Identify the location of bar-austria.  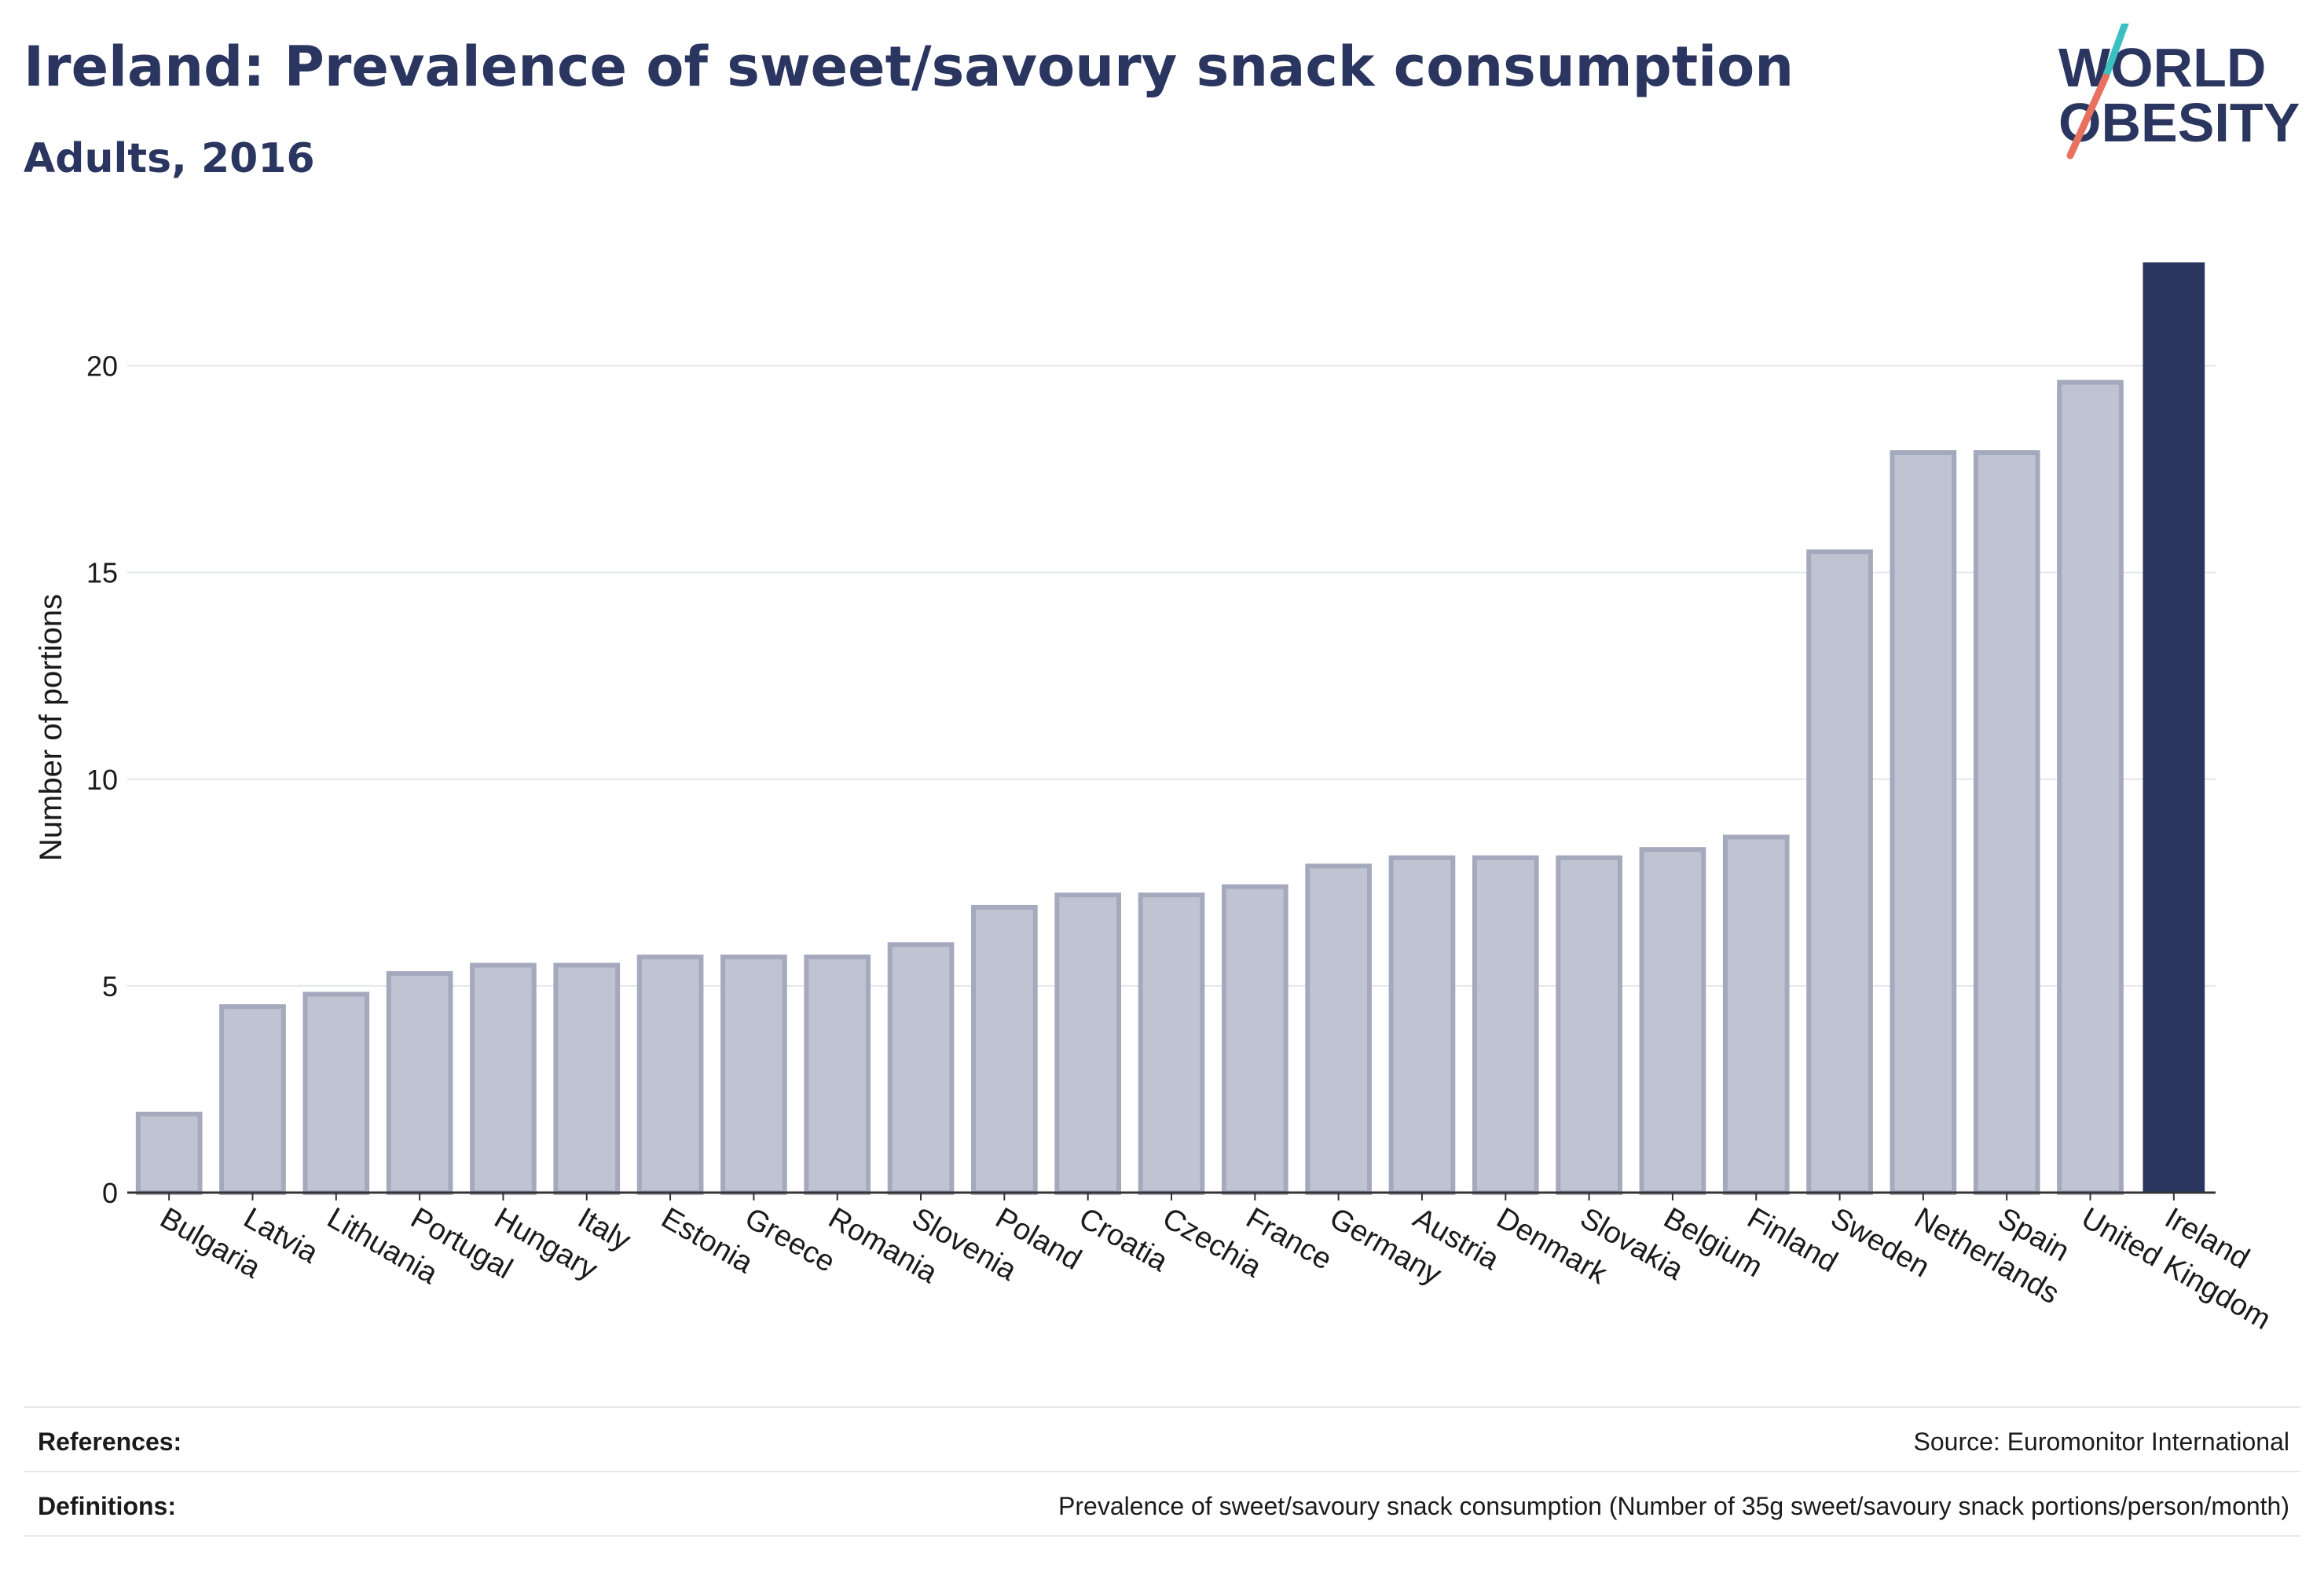
(1422, 1025).